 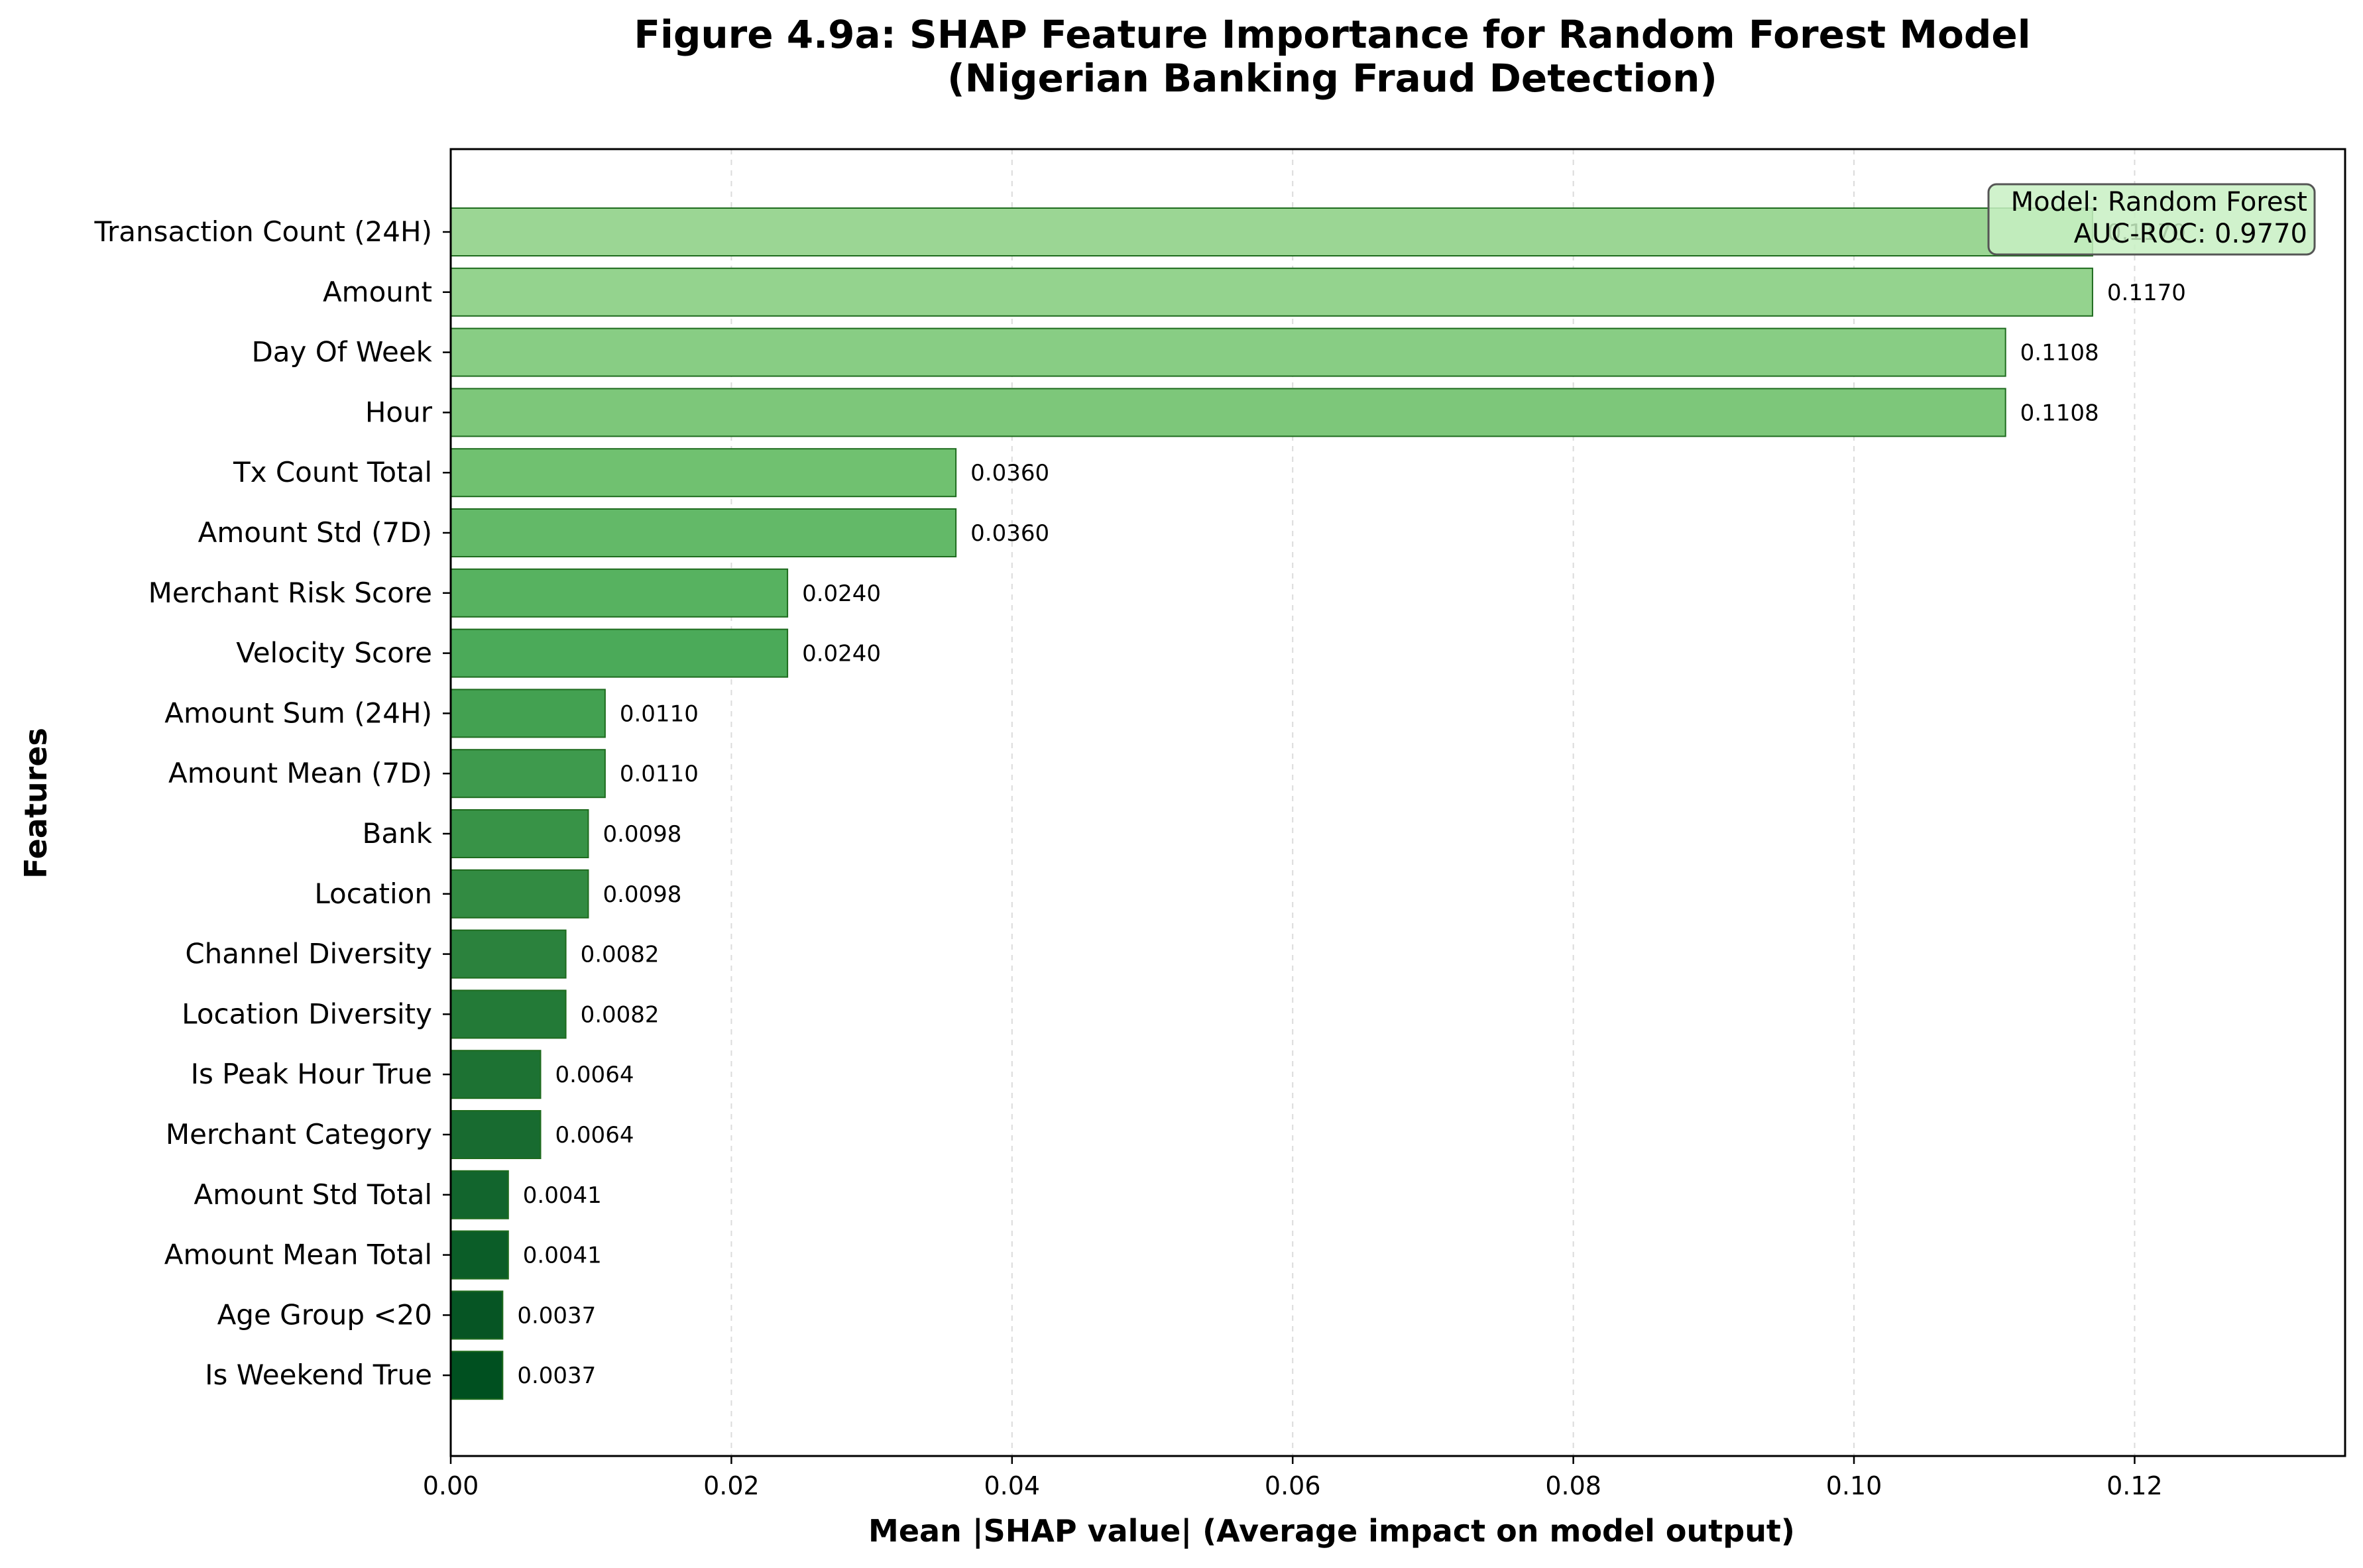 I want to click on y-tick-label: Amount Std Total, so click(x=313, y=1194).